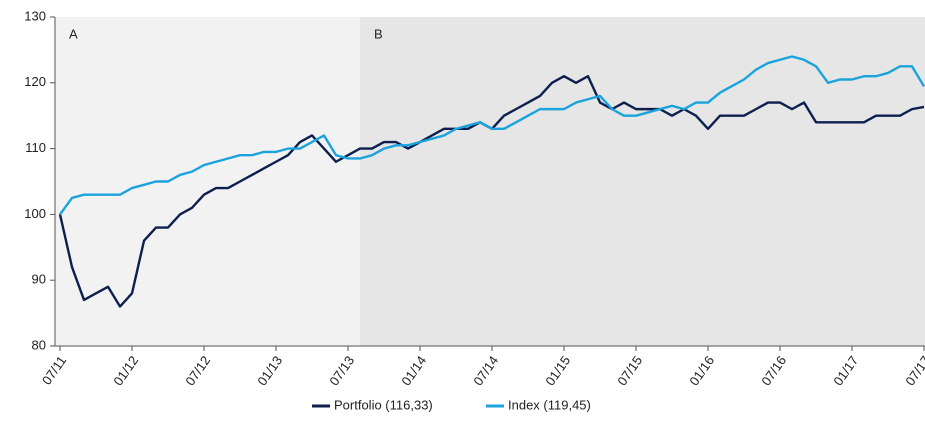 This screenshot has width=925, height=434. What do you see at coordinates (197, 370) in the screenshot?
I see `x-tick-label: 07/12` at bounding box center [197, 370].